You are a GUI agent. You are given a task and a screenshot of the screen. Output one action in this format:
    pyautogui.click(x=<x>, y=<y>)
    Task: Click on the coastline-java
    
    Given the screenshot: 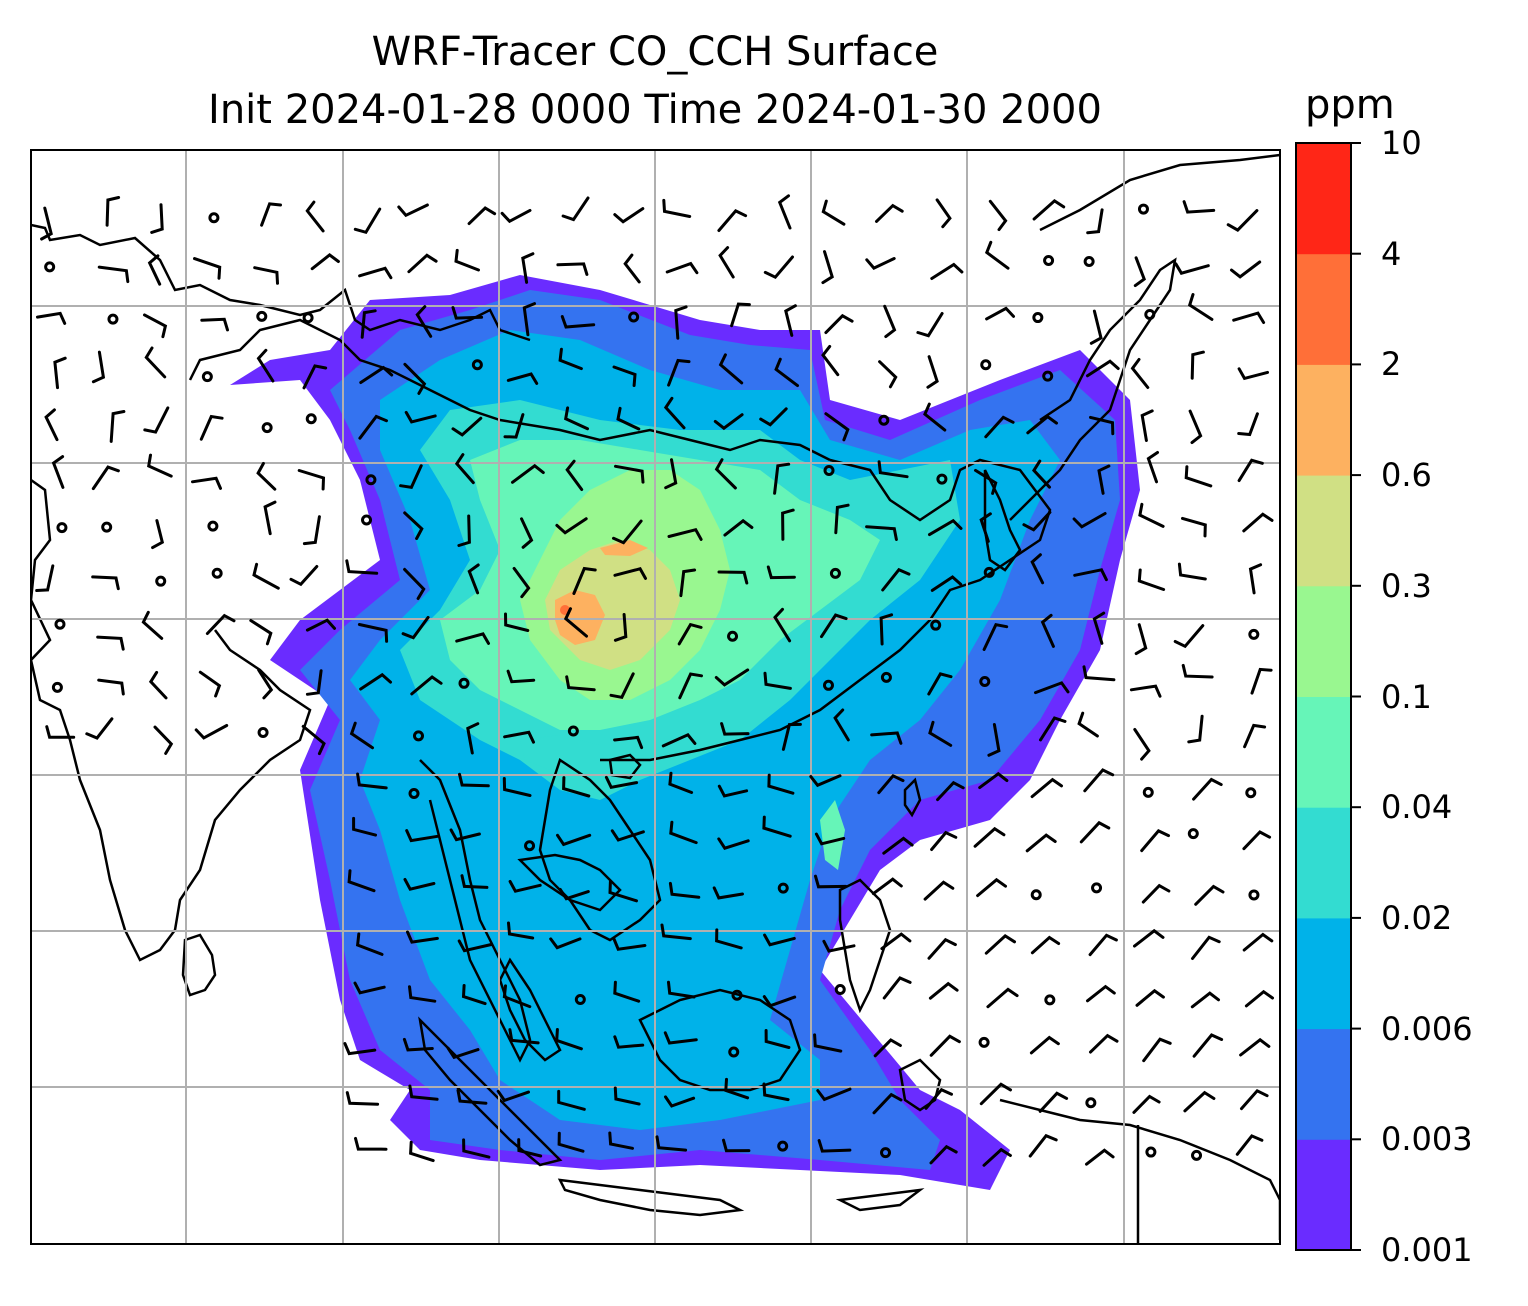 What is the action you would take?
    pyautogui.click(x=651, y=1197)
    